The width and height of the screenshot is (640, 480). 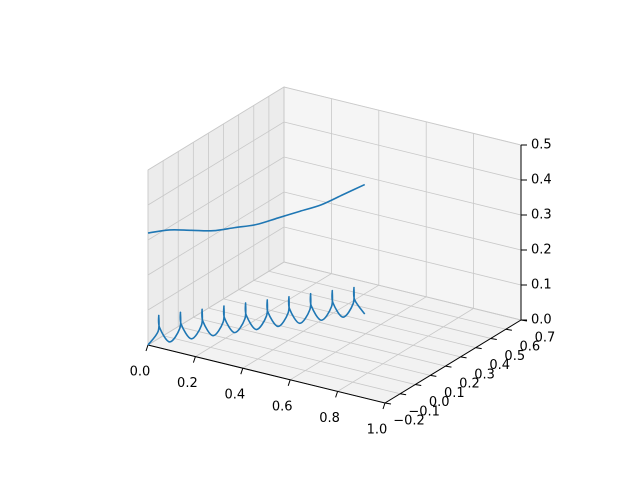 I want to click on z-tick-label: 0.3, so click(x=541, y=215).